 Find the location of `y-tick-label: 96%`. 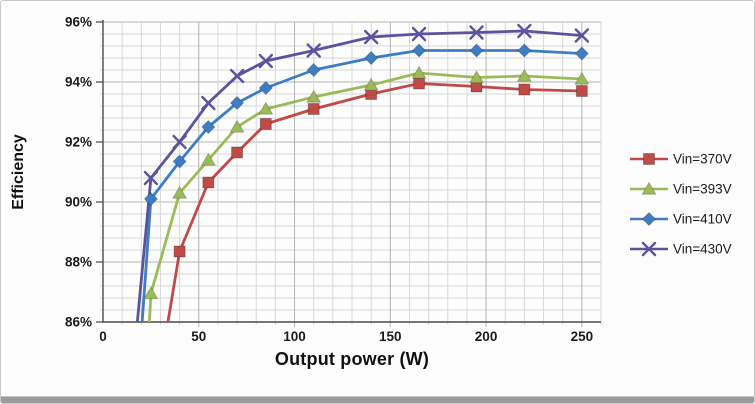

y-tick-label: 96% is located at coordinates (78, 22).